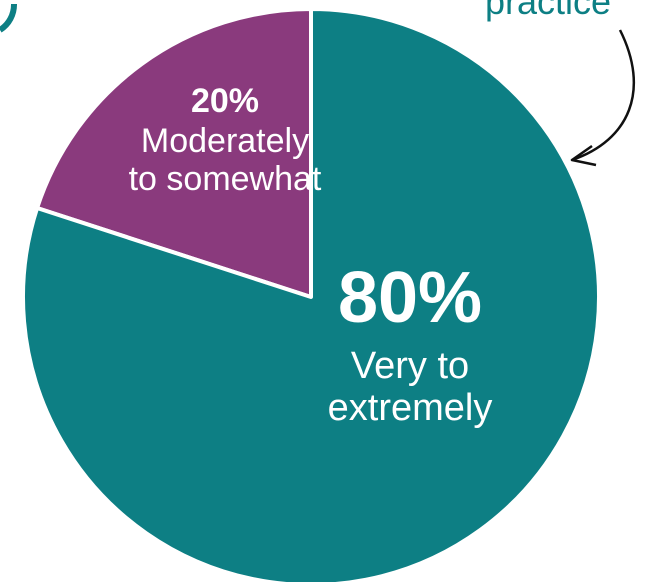  Describe the element at coordinates (225, 141) in the screenshot. I see `slice-category-label-1-line-1: Moderately` at that location.